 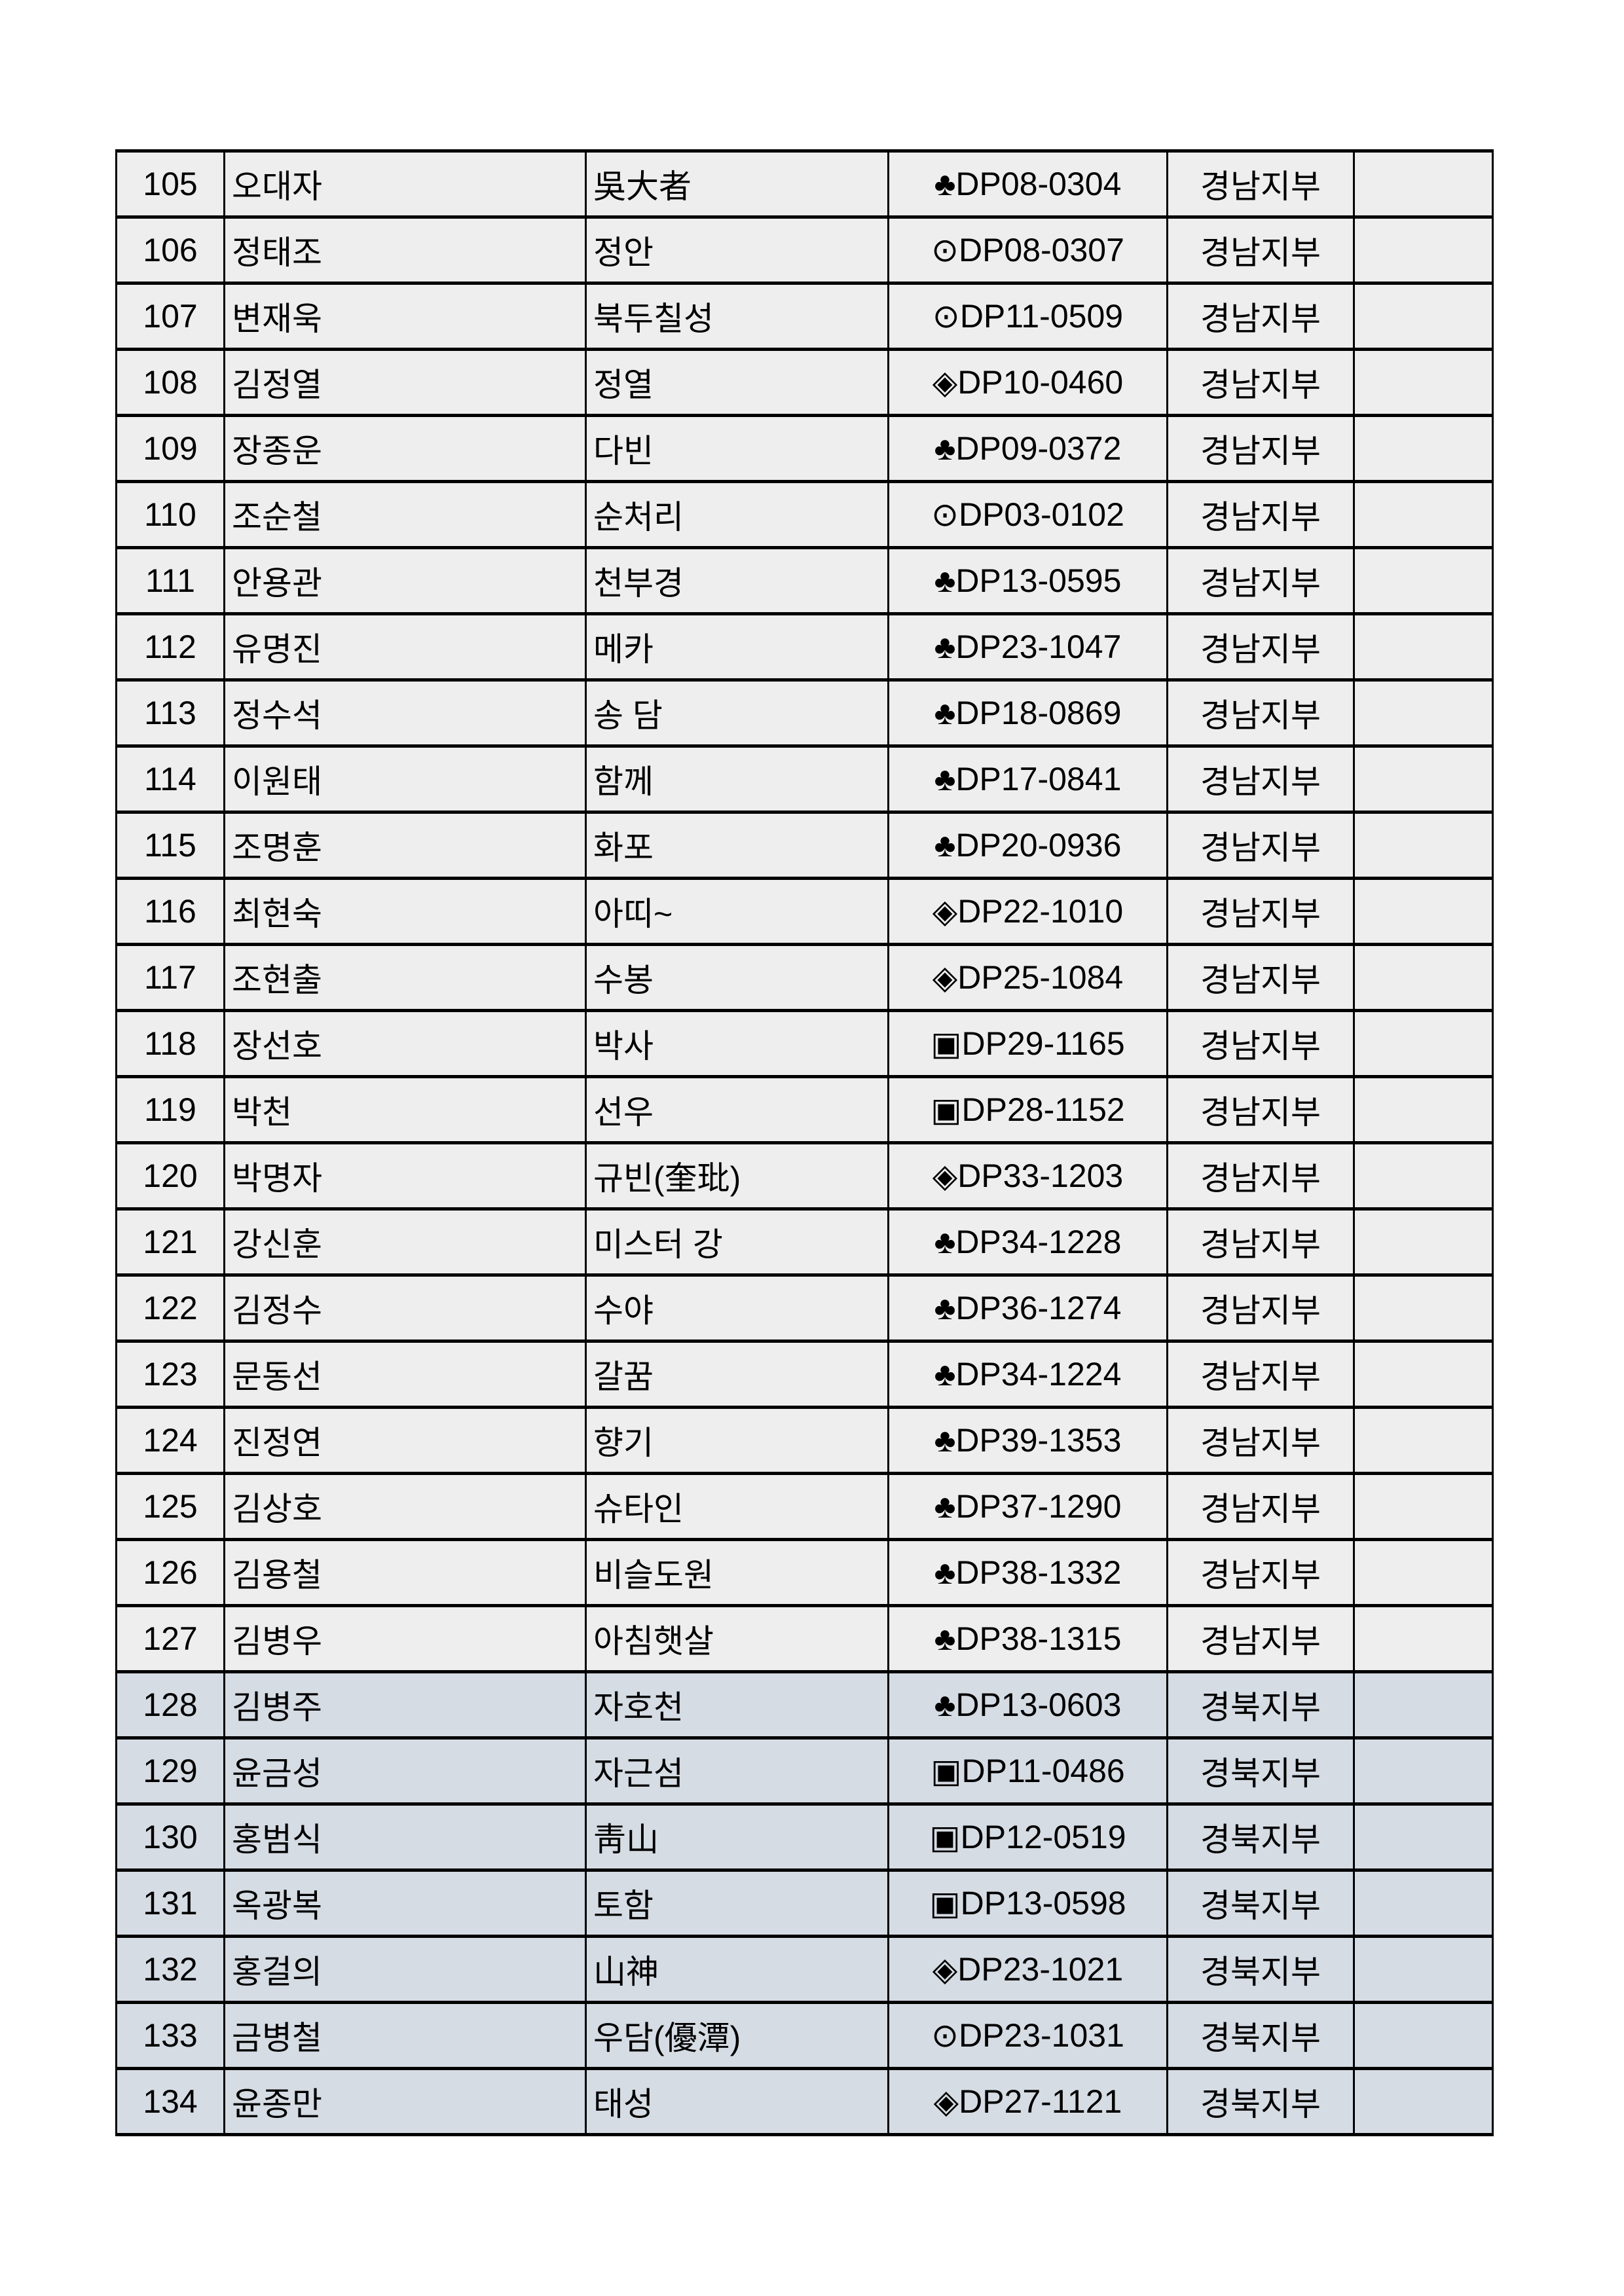 What do you see at coordinates (405, 514) in the screenshot?
I see `member-name-cell: 조순철` at bounding box center [405, 514].